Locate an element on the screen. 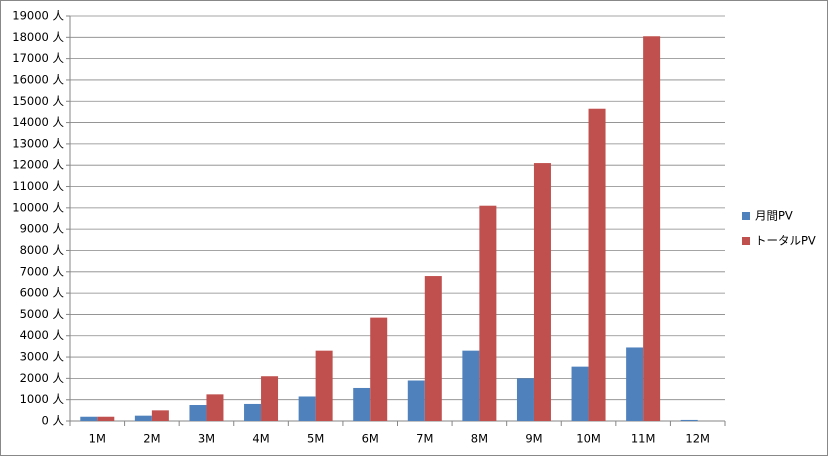 The height and width of the screenshot is (456, 828). x-tick-label: 12M is located at coordinates (697, 439).